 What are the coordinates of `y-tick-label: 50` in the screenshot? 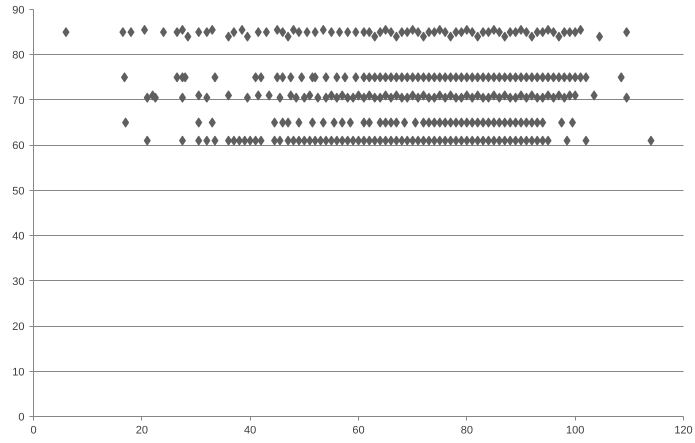 It's located at (18, 191).